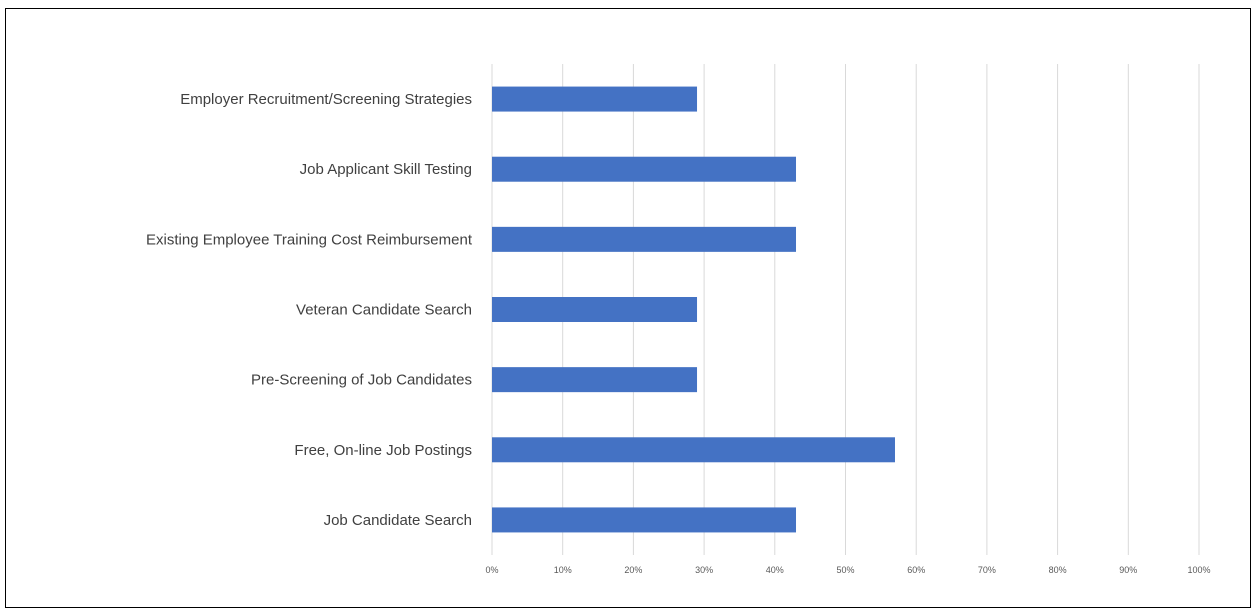 This screenshot has width=1252, height=608. What do you see at coordinates (704, 570) in the screenshot?
I see `x-tick-label: 30%` at bounding box center [704, 570].